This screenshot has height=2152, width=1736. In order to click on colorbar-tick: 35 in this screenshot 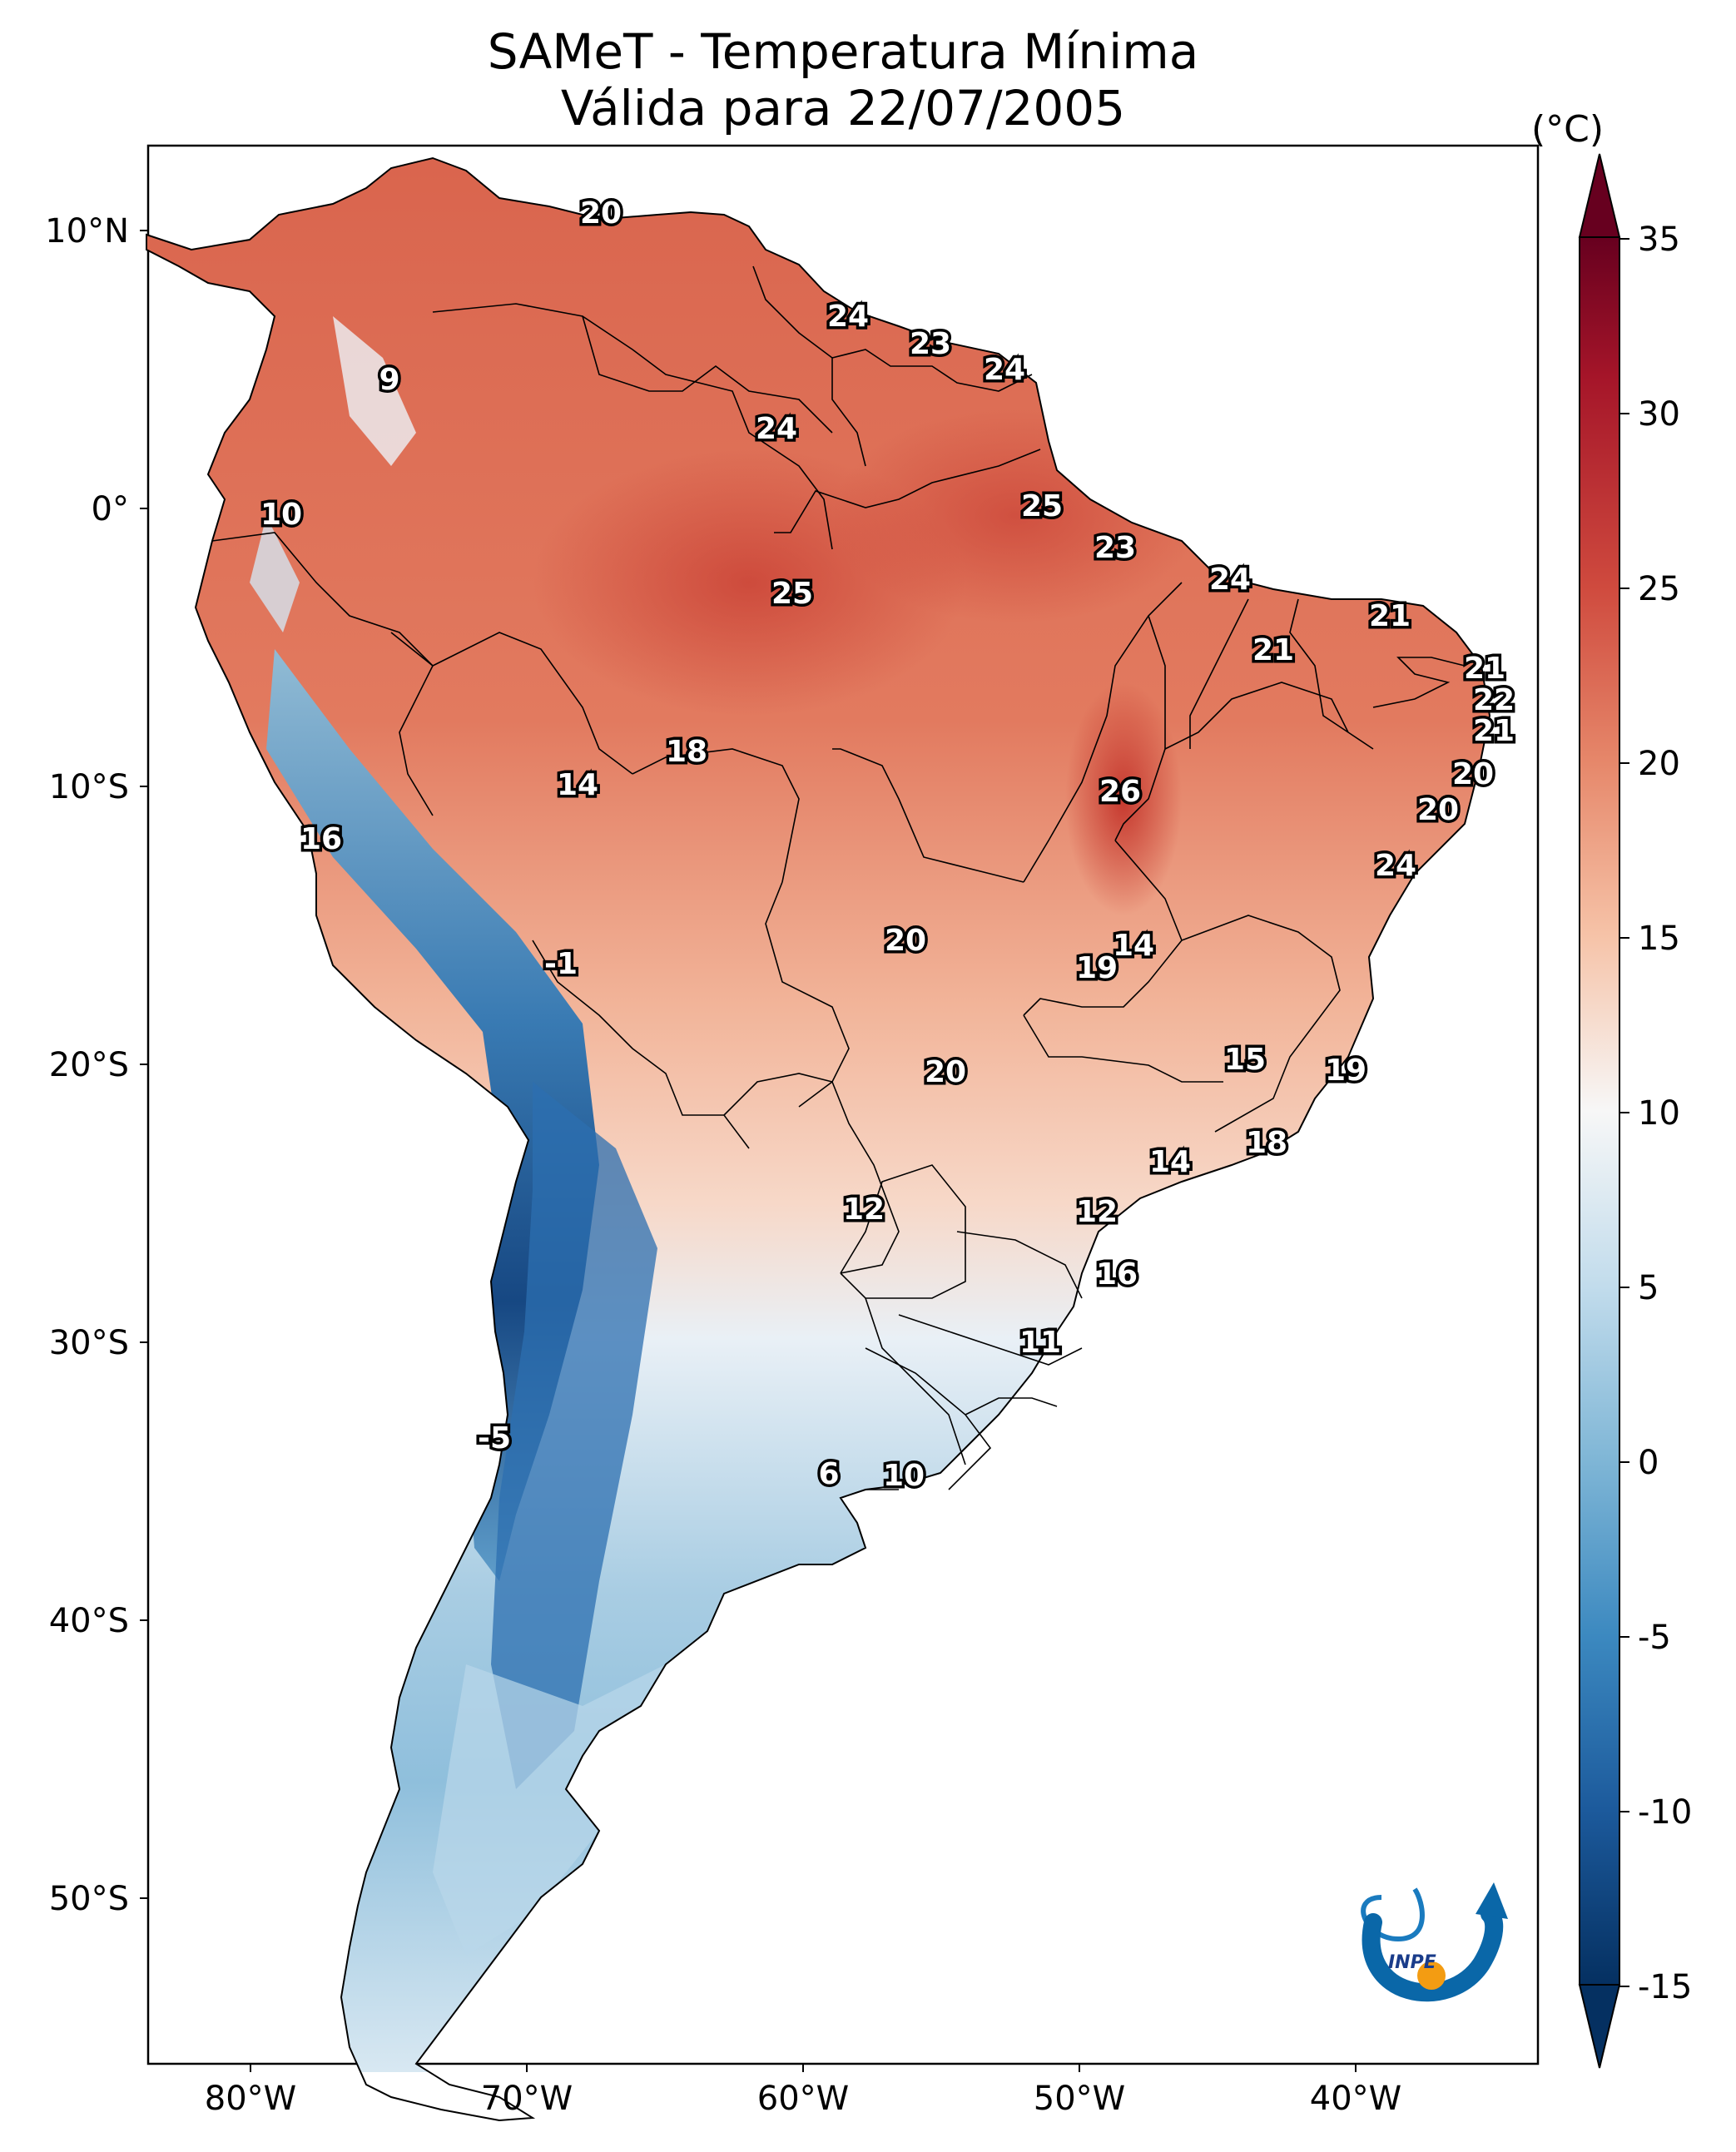, I will do `click(1659, 240)`.